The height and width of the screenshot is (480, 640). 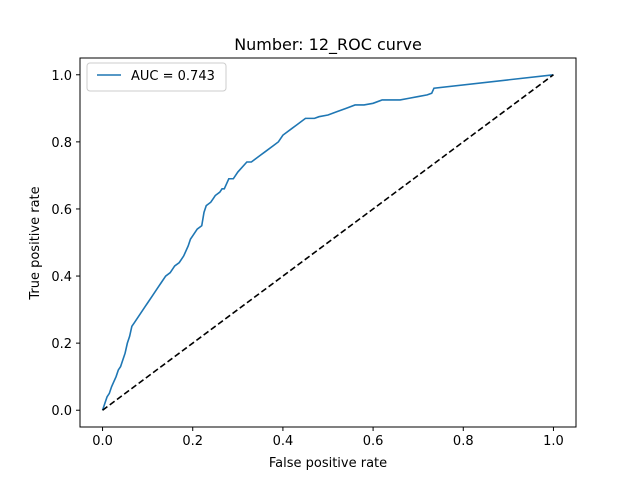 I want to click on x-tick-label: 0.4, so click(x=283, y=441).